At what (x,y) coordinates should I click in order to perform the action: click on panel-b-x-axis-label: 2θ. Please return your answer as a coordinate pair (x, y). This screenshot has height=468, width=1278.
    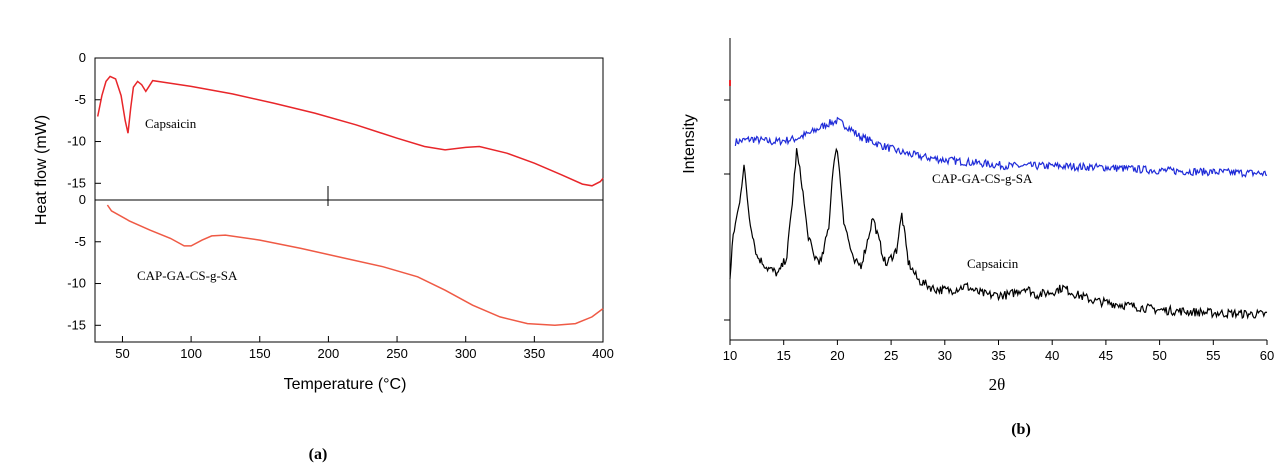
    Looking at the image, I should click on (997, 384).